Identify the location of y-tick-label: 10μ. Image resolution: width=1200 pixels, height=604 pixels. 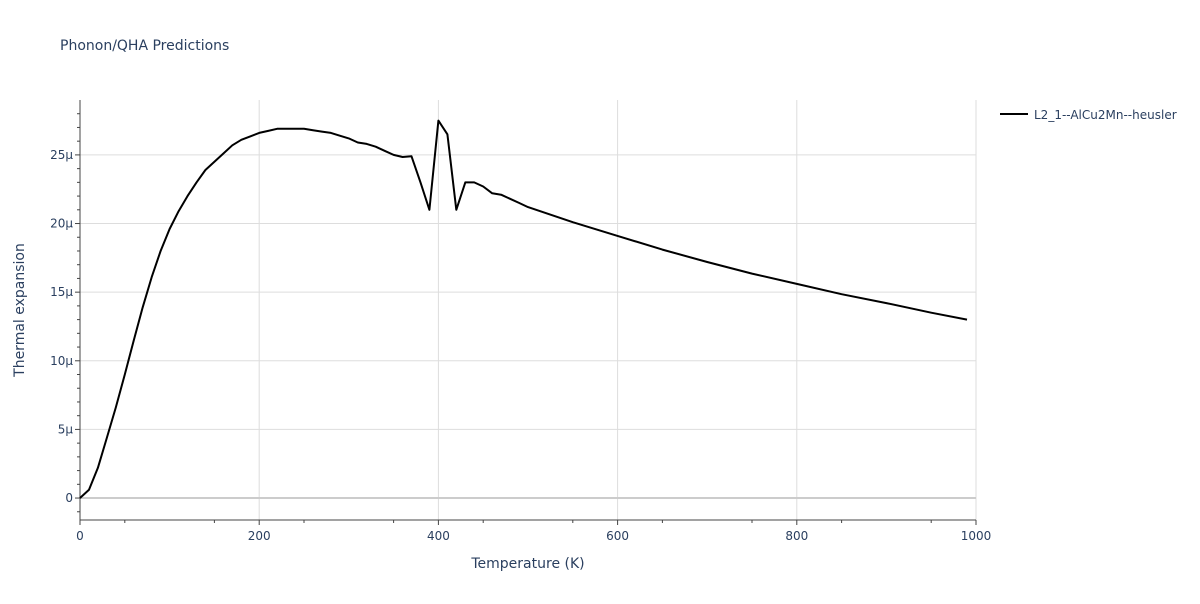
(61, 361).